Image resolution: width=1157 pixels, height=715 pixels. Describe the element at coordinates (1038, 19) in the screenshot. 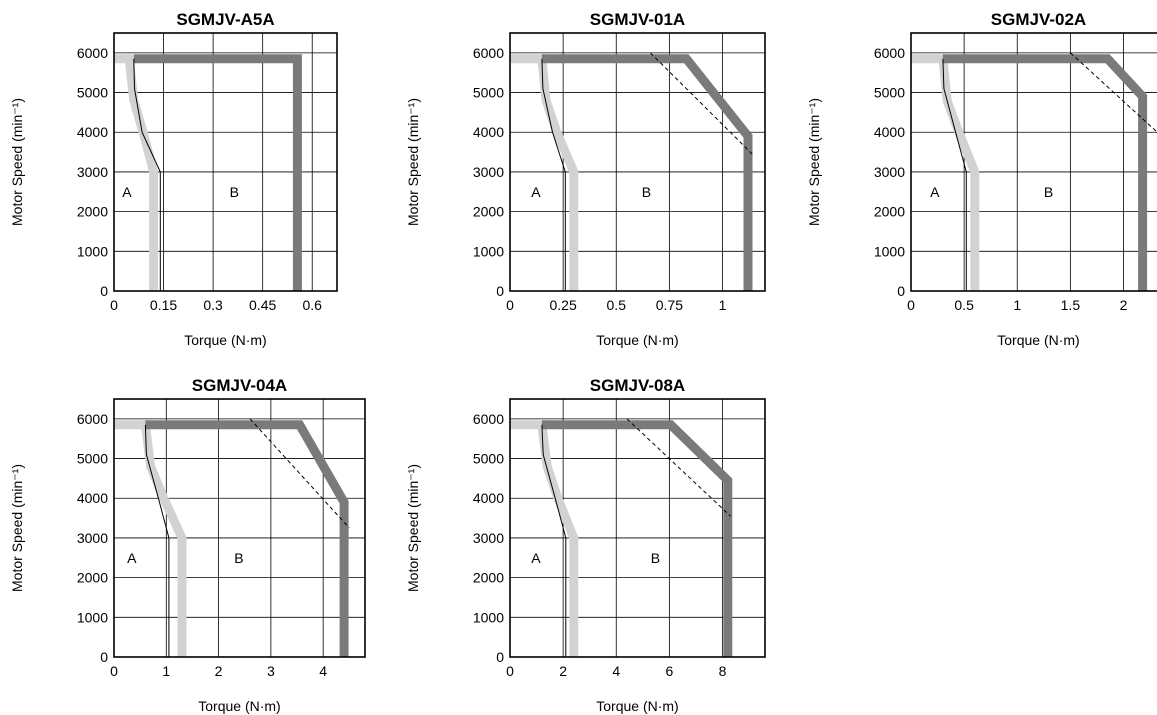

I see `chart-title: SGMJV-02A` at that location.